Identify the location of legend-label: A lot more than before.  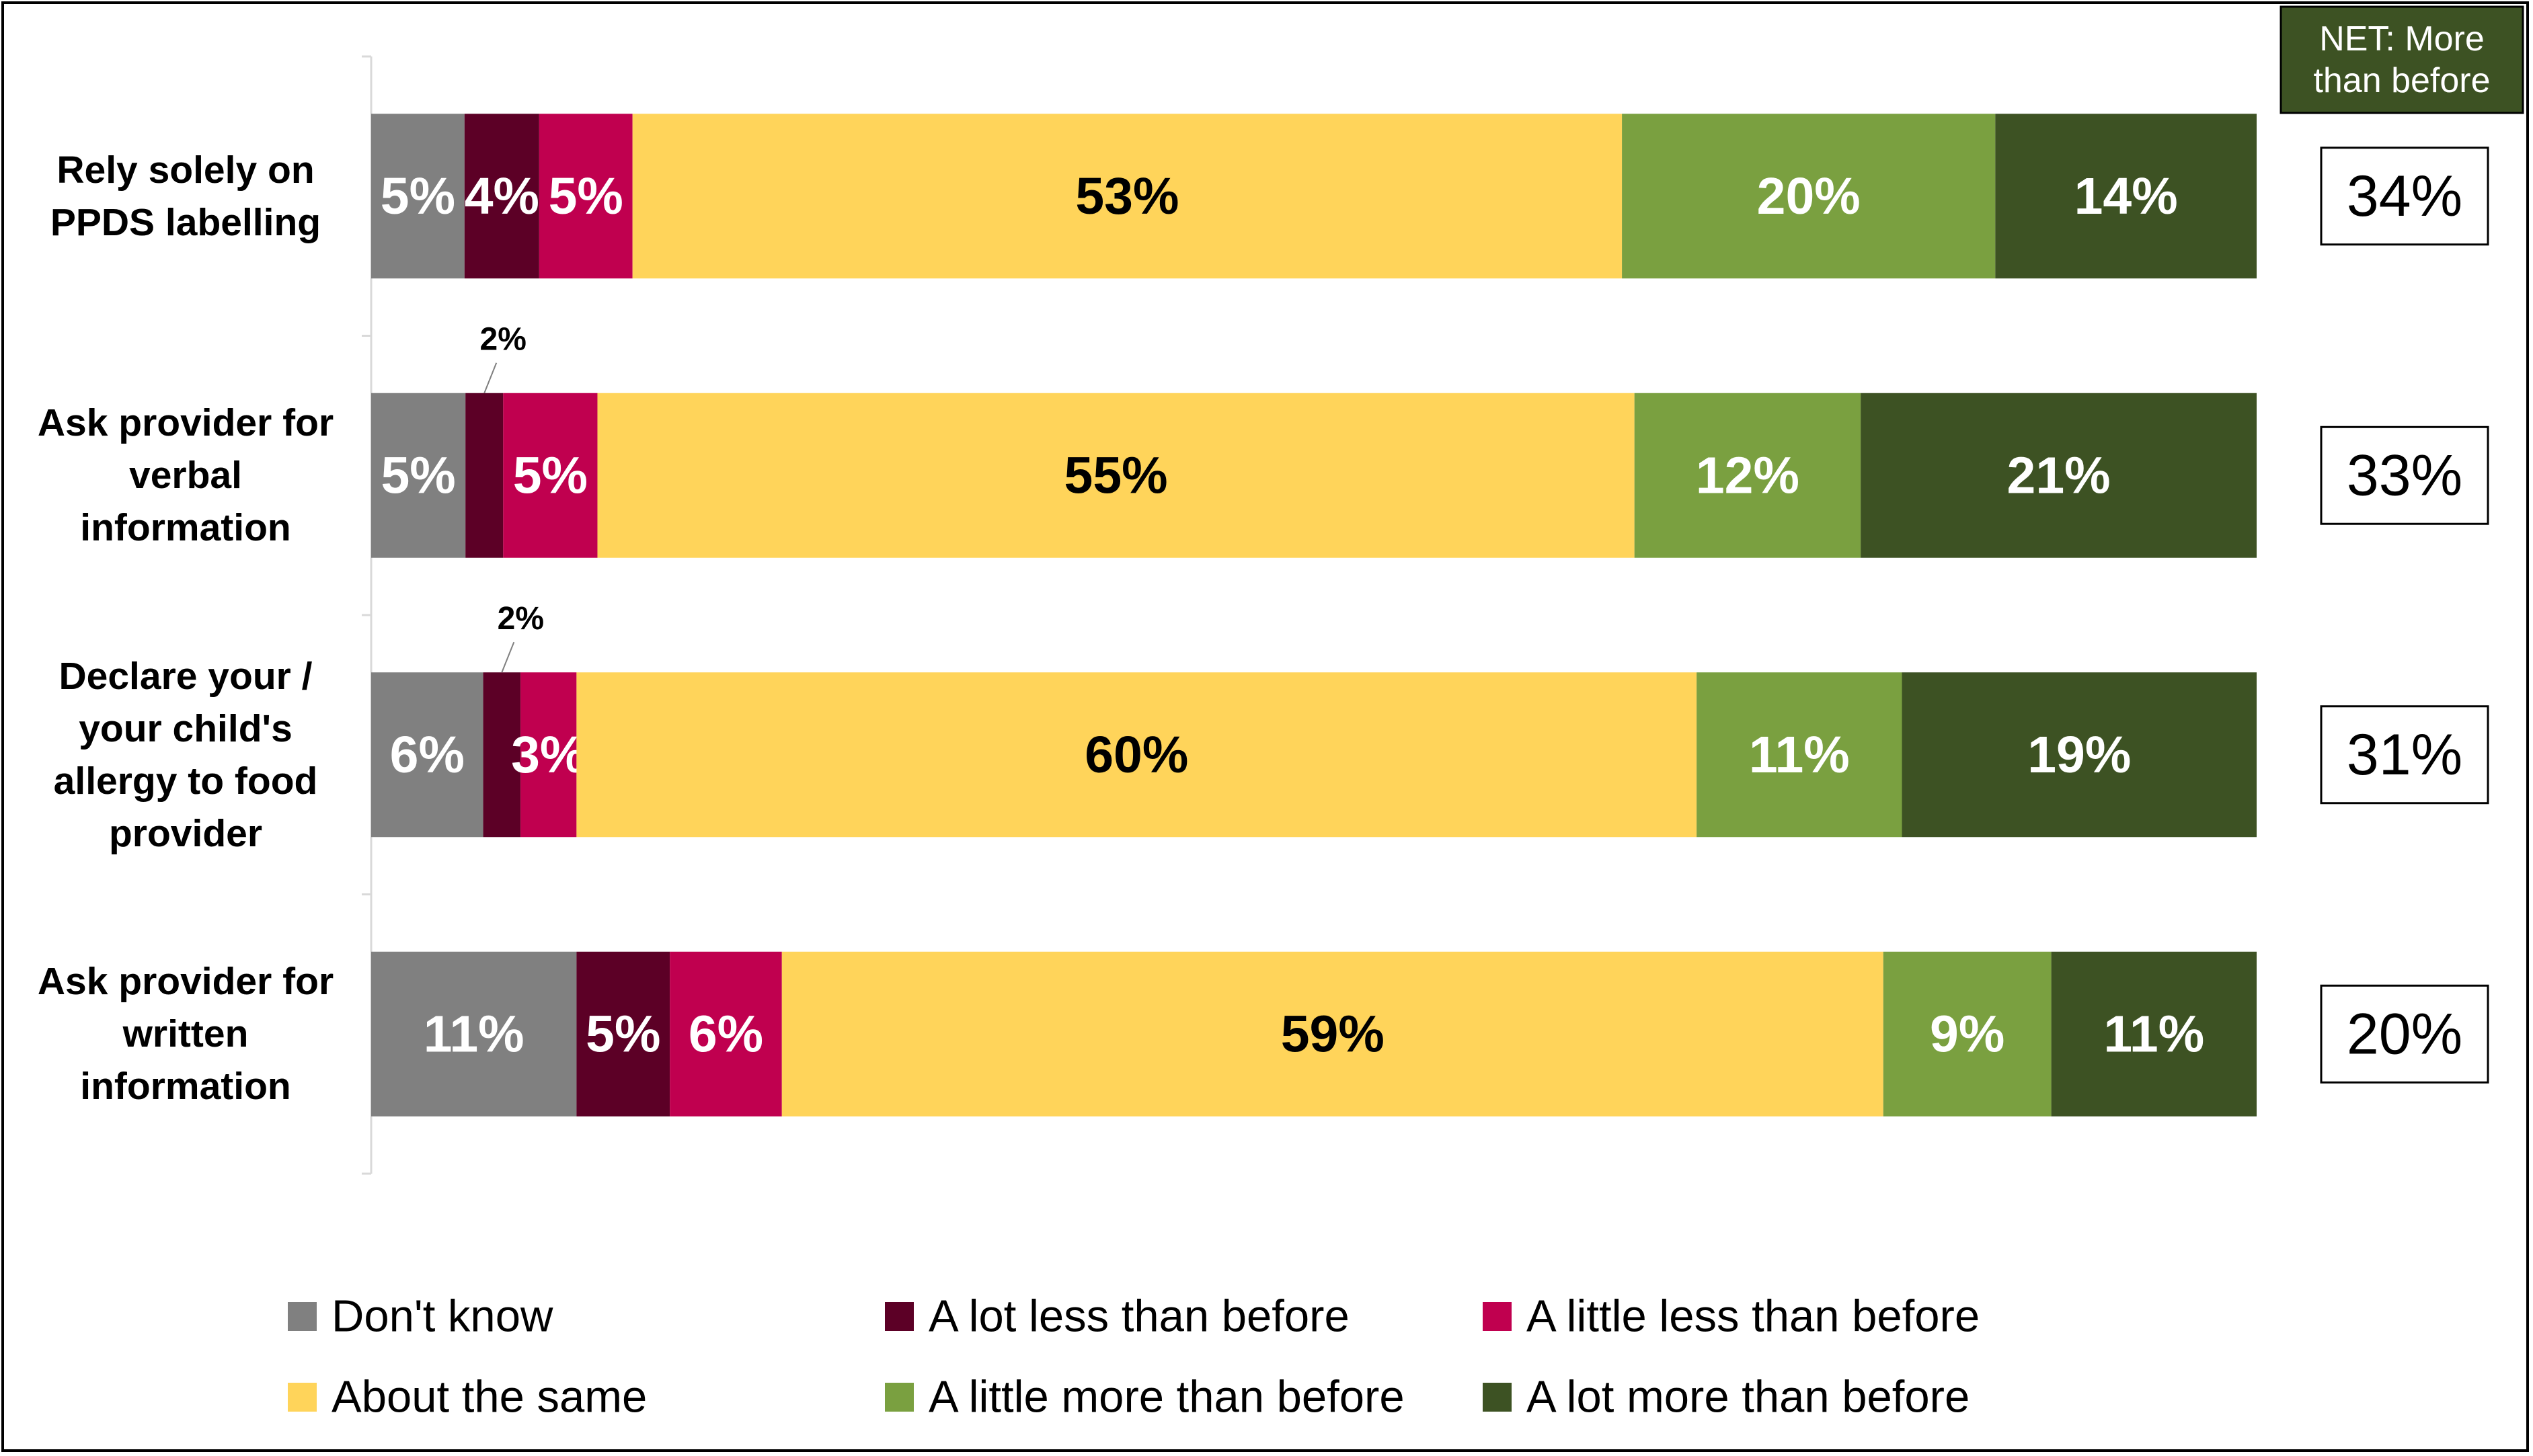
(1748, 1397).